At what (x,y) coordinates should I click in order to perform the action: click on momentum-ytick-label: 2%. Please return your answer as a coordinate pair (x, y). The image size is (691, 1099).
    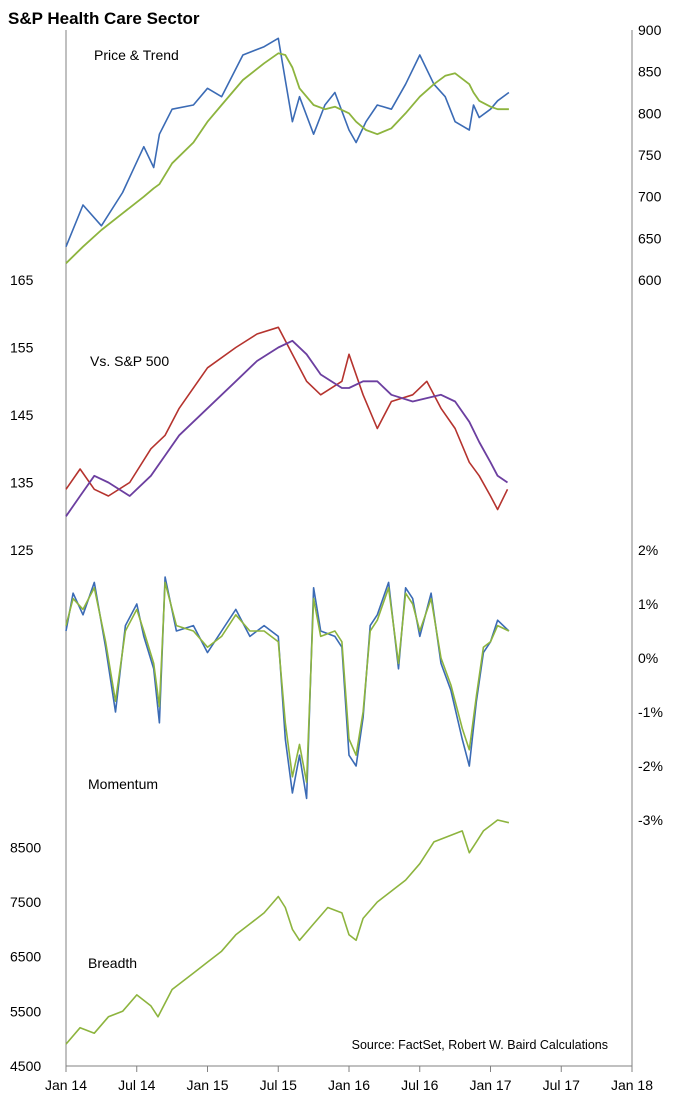
    Looking at the image, I should click on (648, 550).